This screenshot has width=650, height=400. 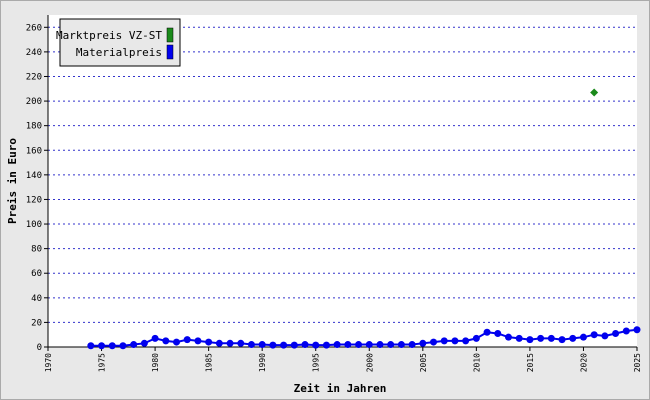 I want to click on y-tick-label: 160, so click(x=34, y=151).